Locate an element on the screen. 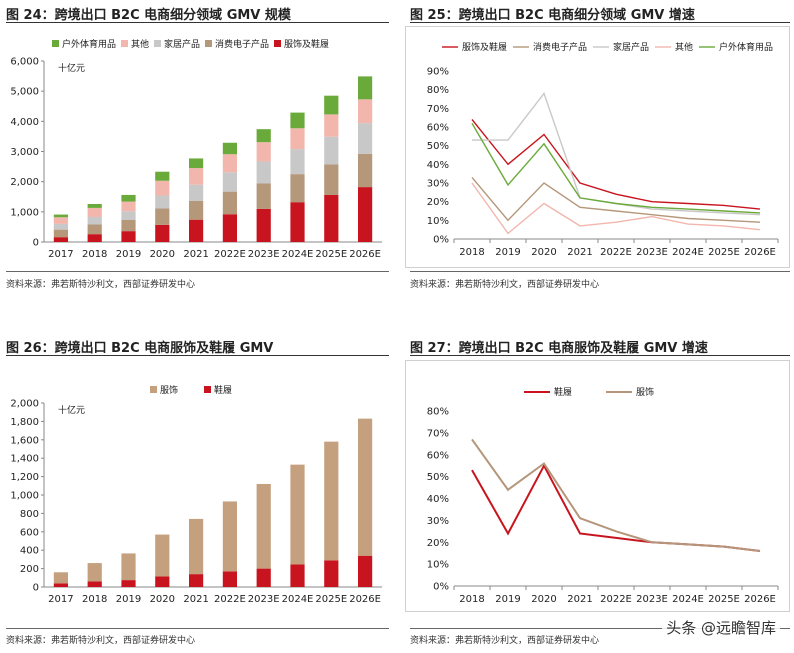 The height and width of the screenshot is (653, 794). legend-label: 鞋履 is located at coordinates (563, 392).